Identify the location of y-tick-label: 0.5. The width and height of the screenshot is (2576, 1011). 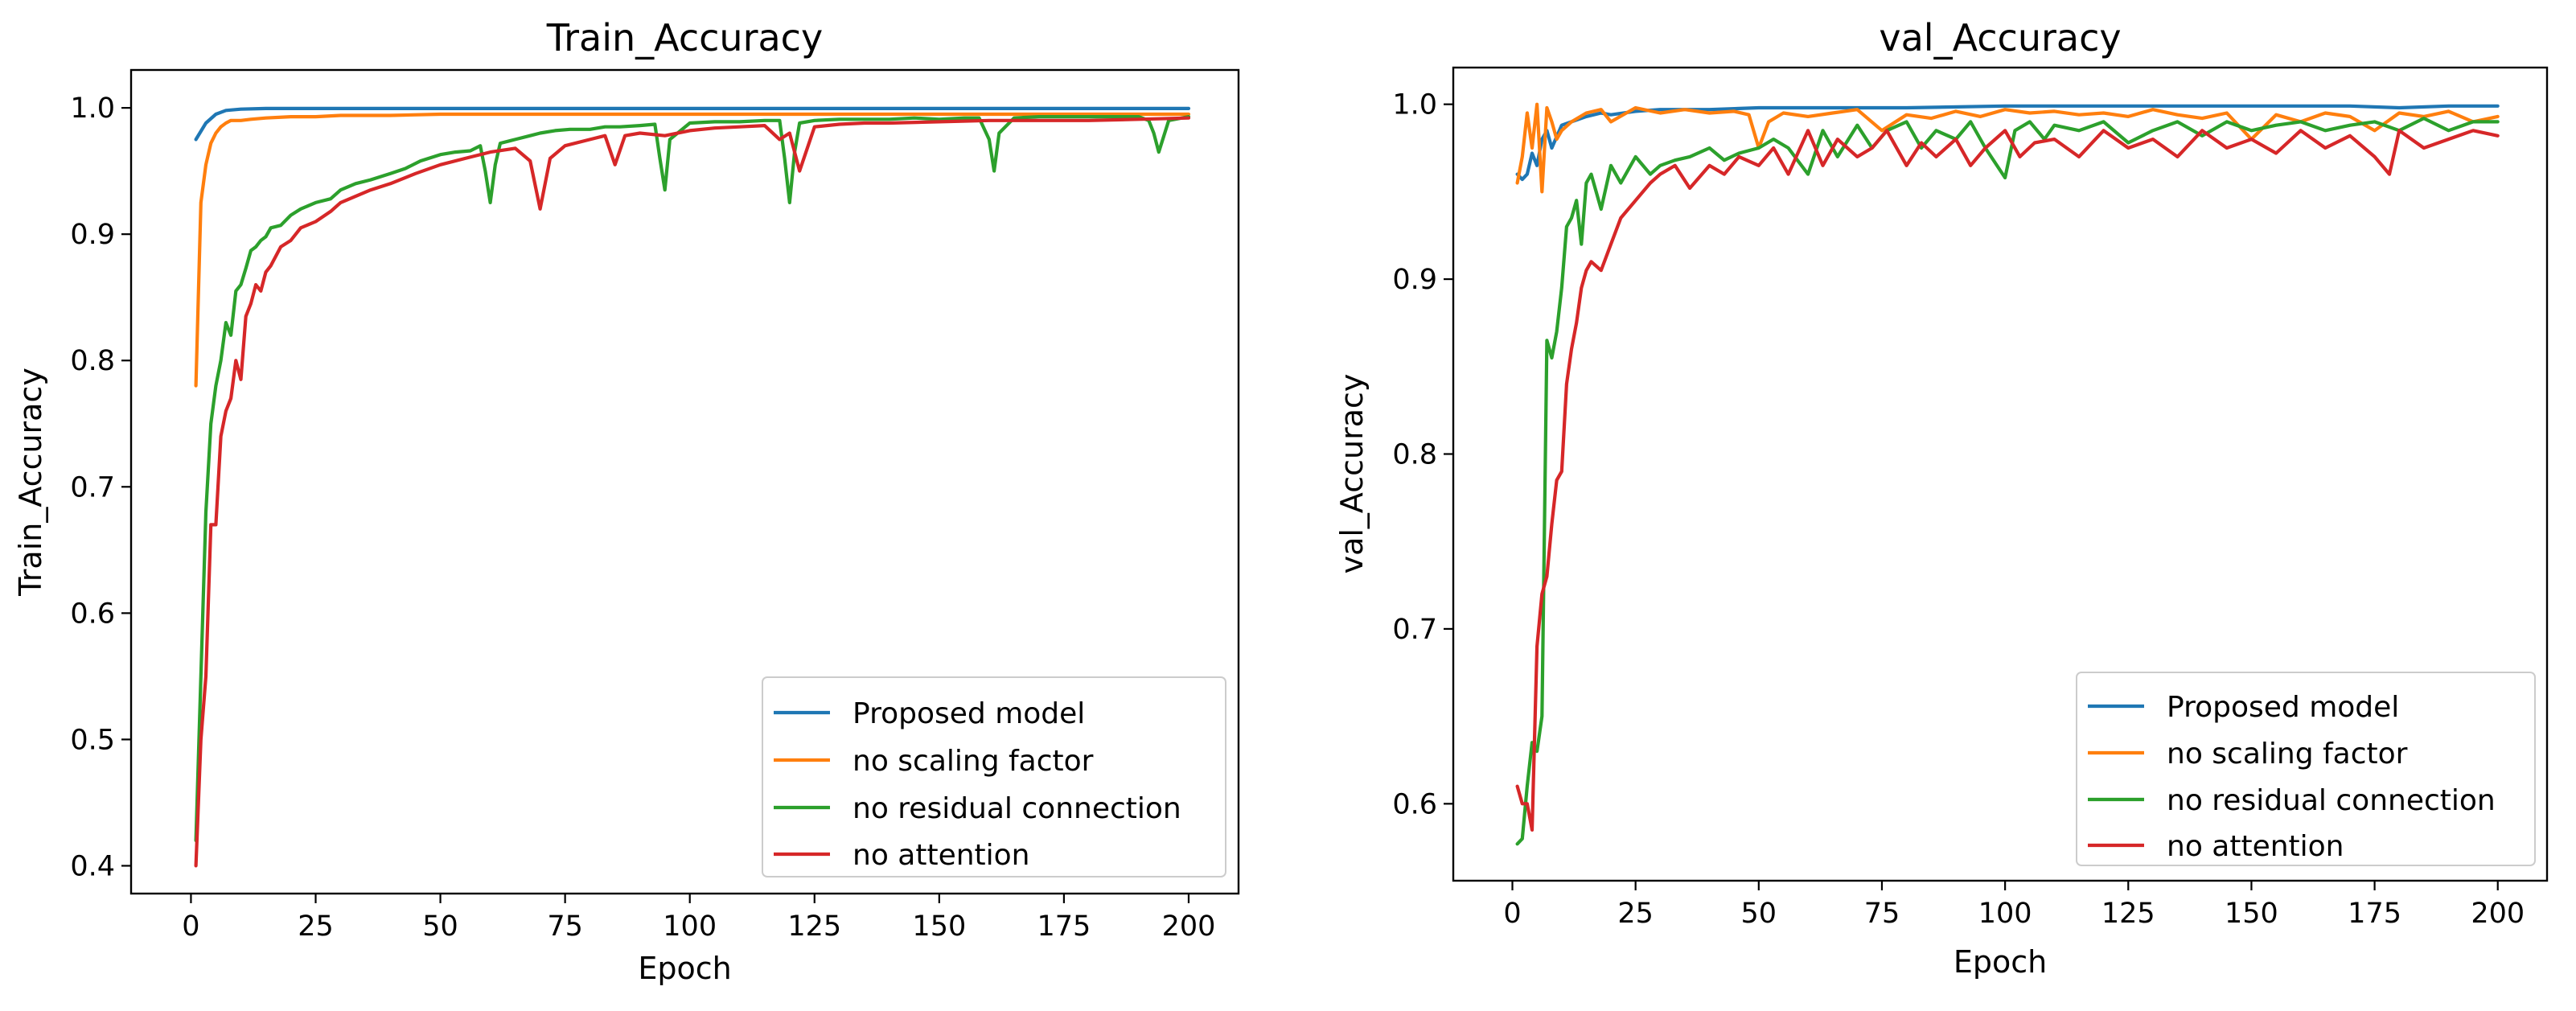
(92, 740).